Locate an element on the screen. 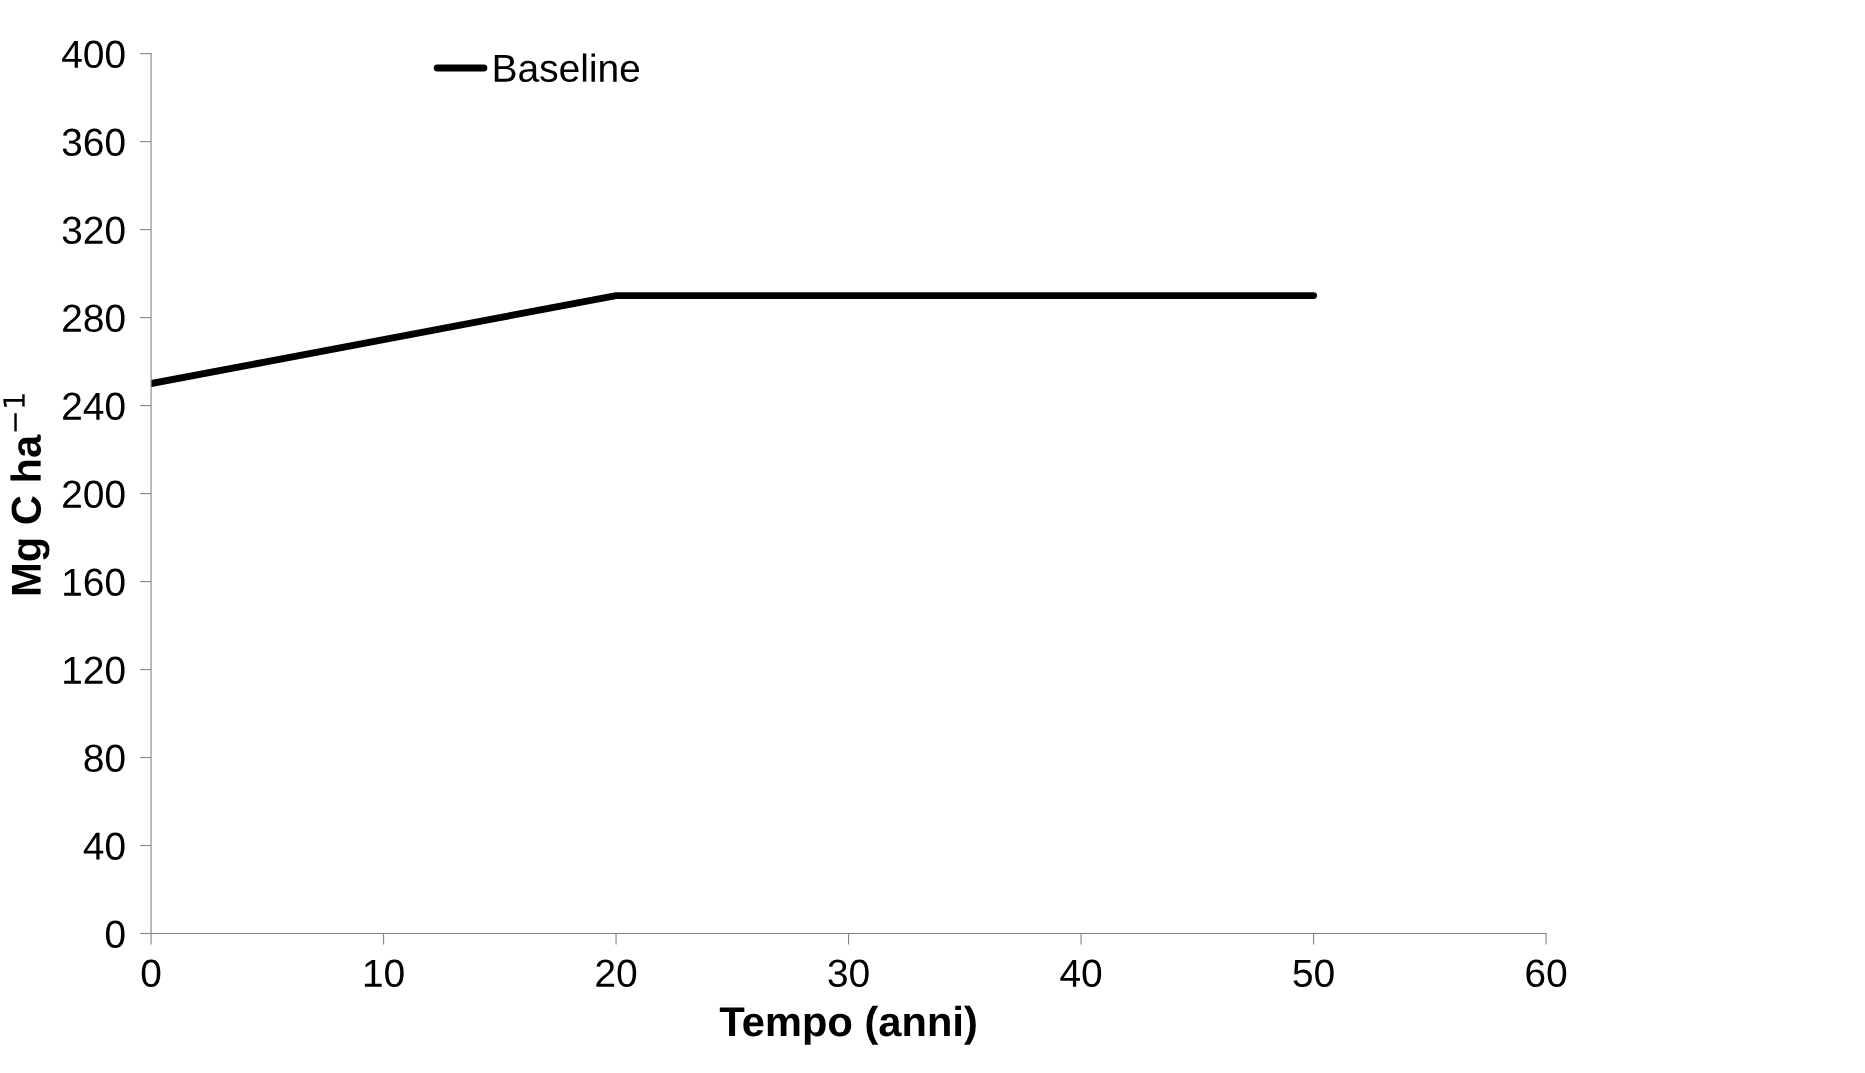 The image size is (1865, 1073). y-tick-label: 80 is located at coordinates (104, 758).